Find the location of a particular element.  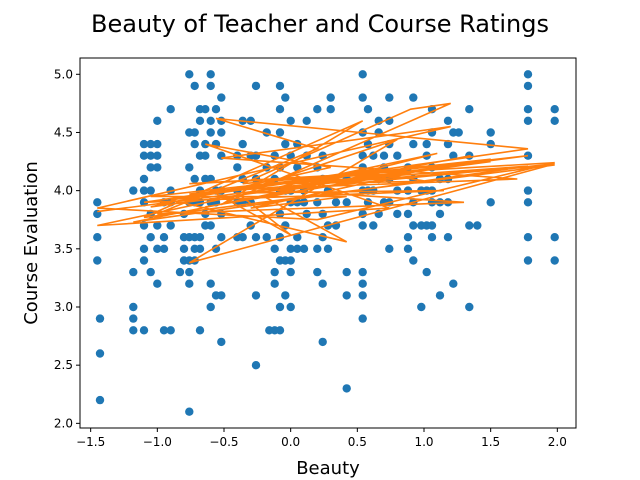

x-tick-label: −1.0 is located at coordinates (157, 442).